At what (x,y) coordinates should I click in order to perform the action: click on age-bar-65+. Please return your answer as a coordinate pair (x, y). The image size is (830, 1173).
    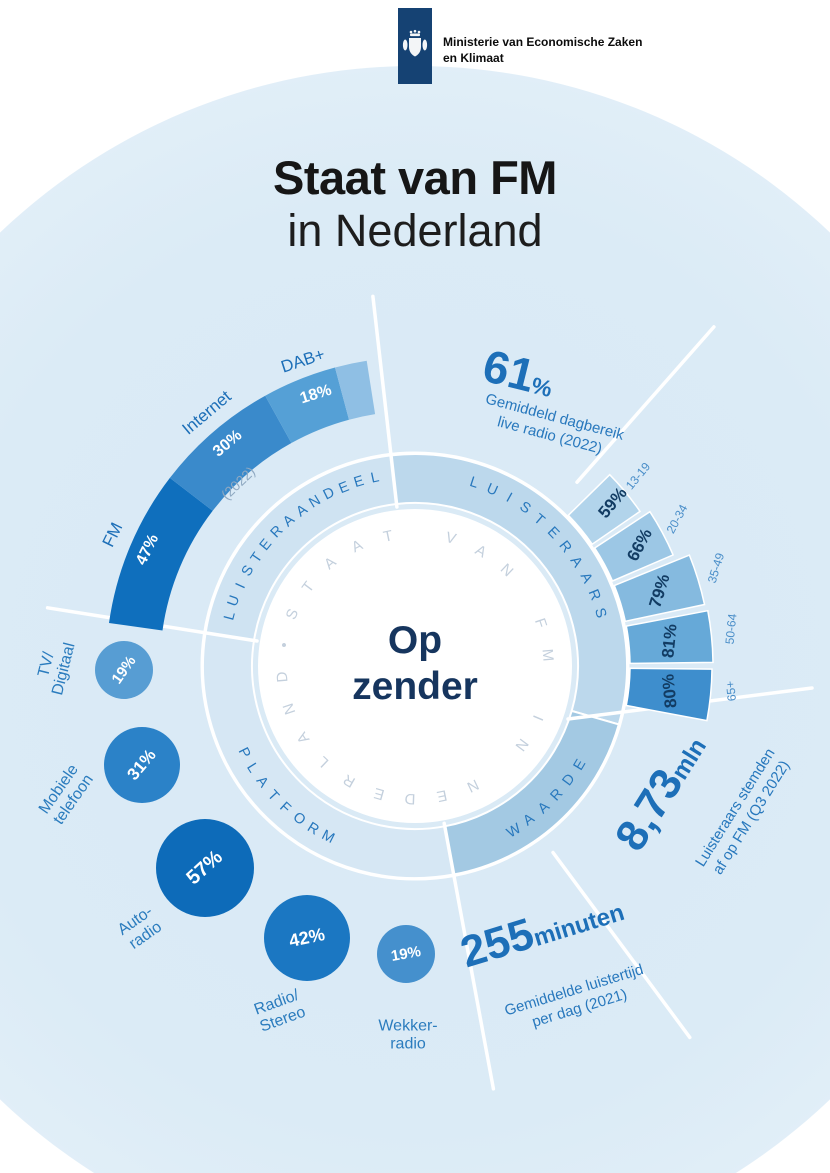
    Looking at the image, I should click on (669, 694).